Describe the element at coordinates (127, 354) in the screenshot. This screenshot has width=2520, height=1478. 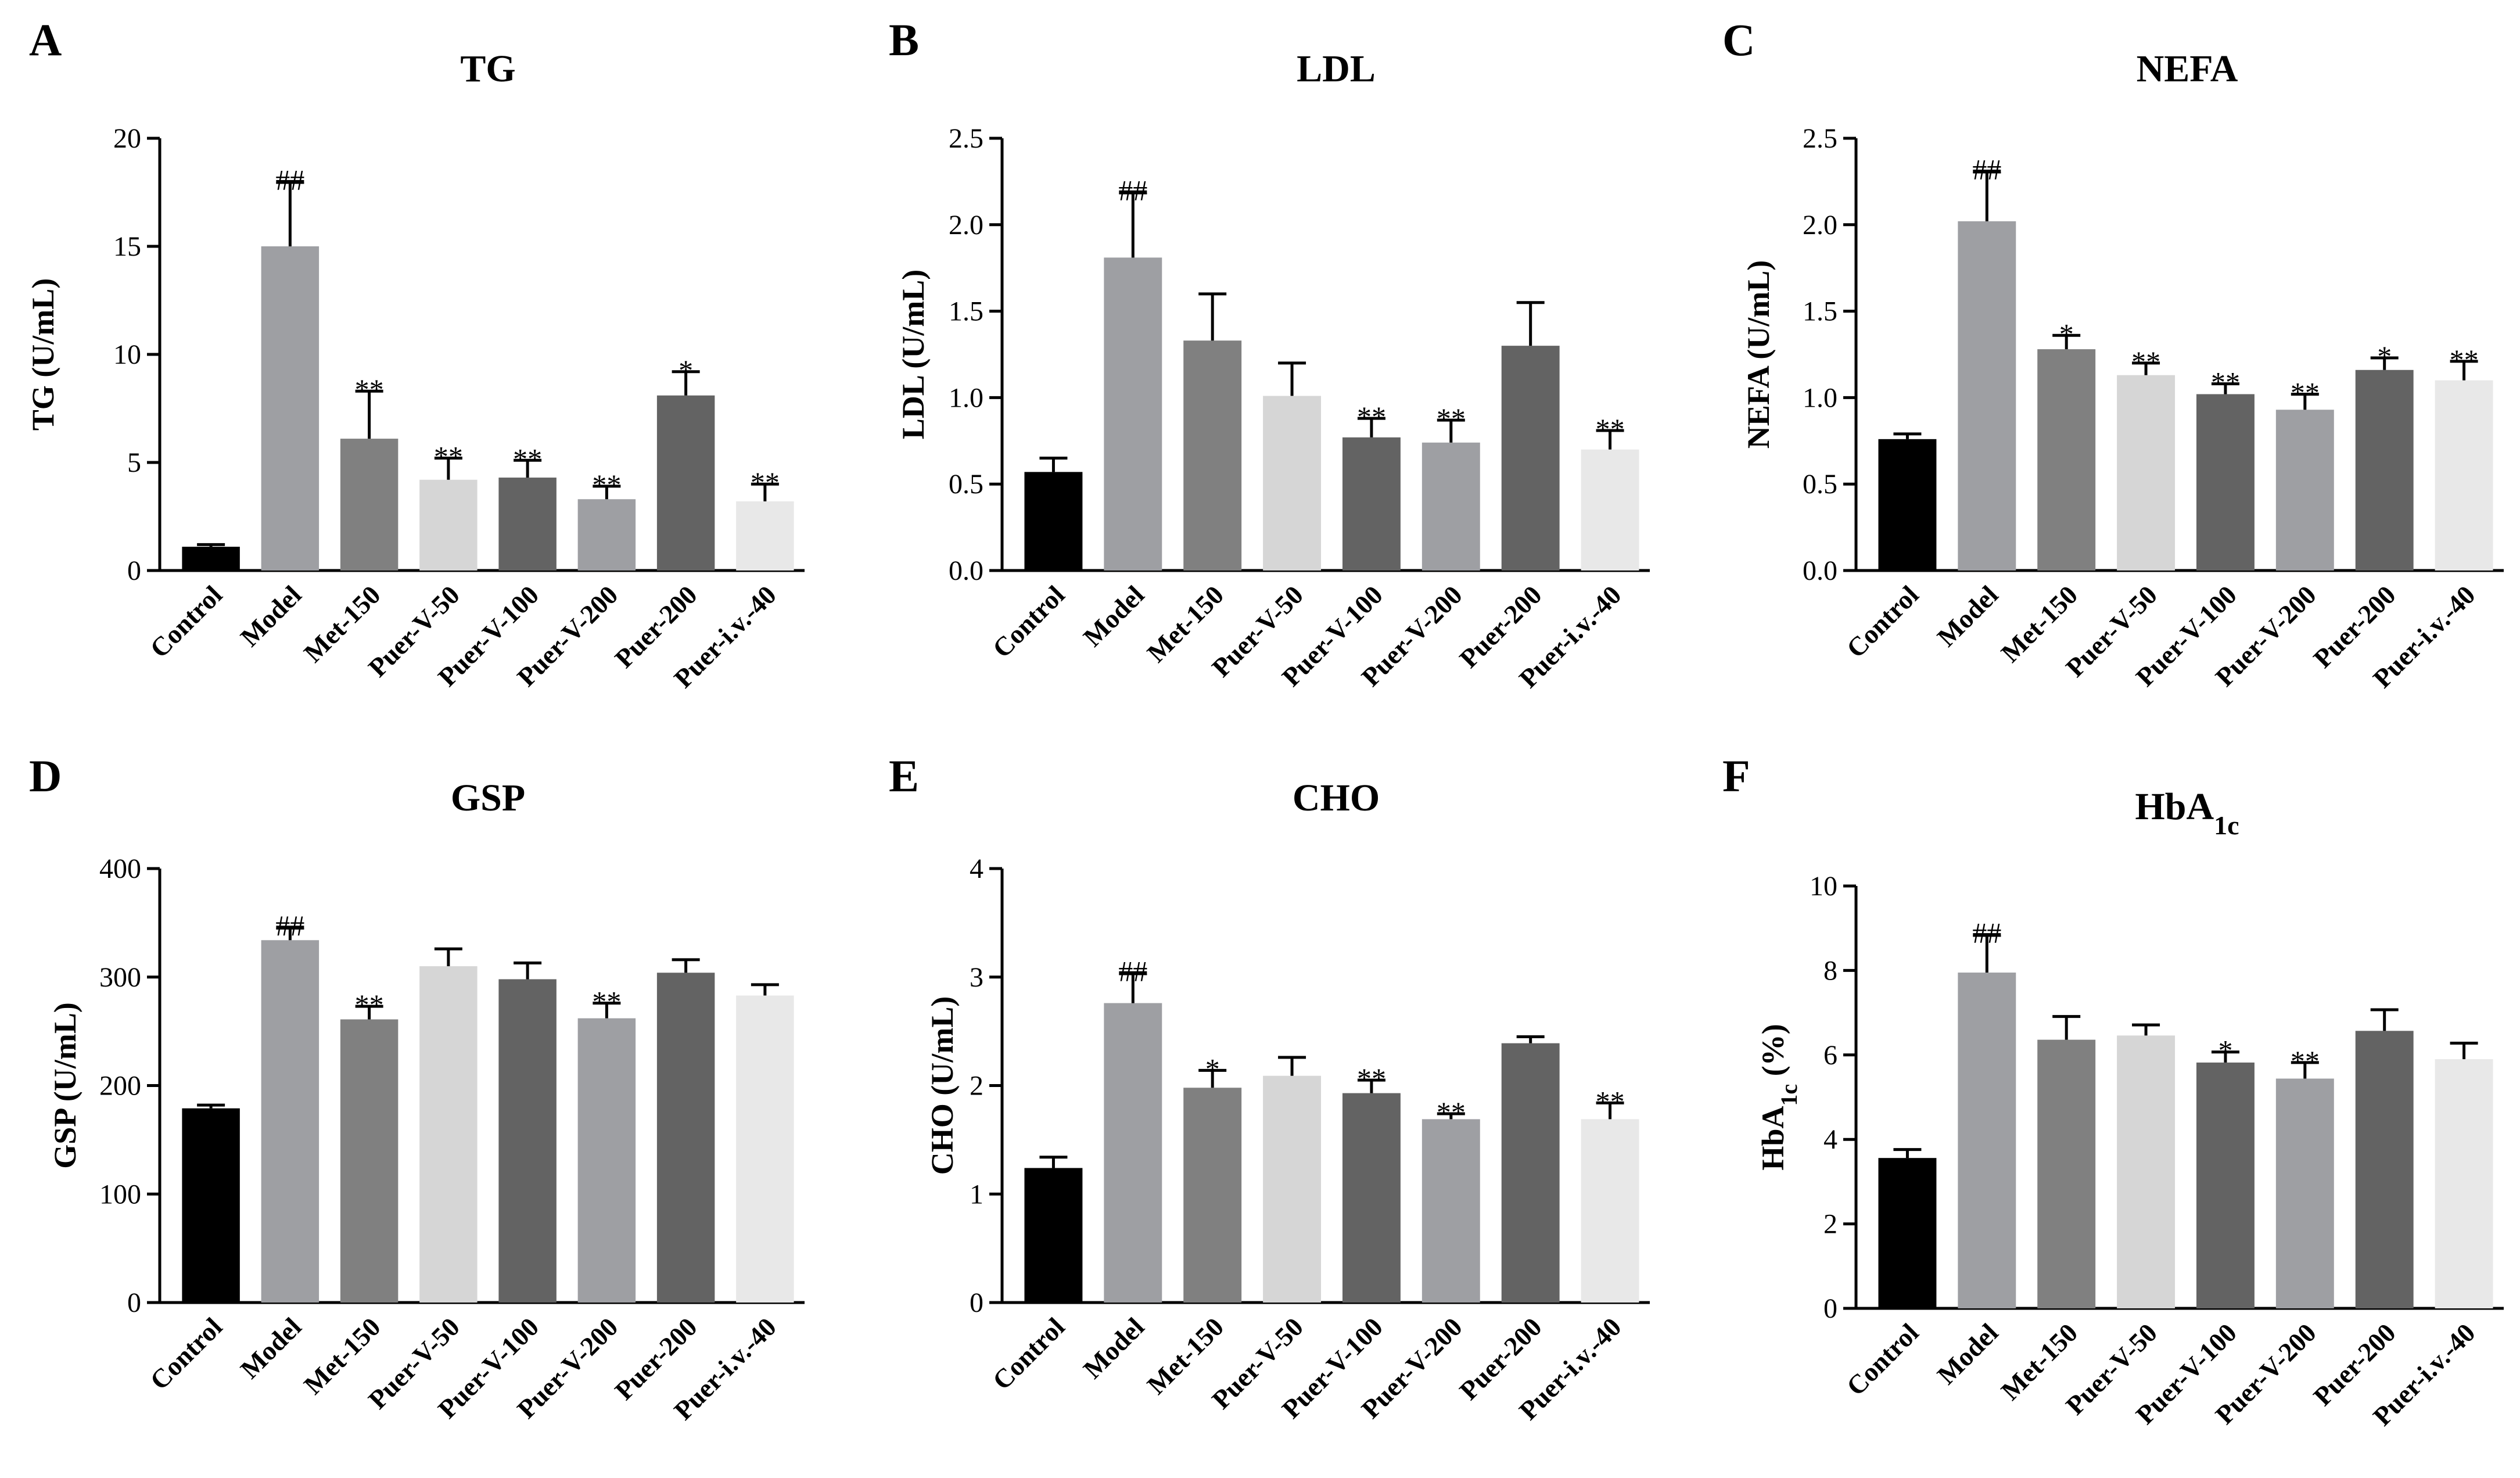
I see `y-tick-label: 10` at that location.